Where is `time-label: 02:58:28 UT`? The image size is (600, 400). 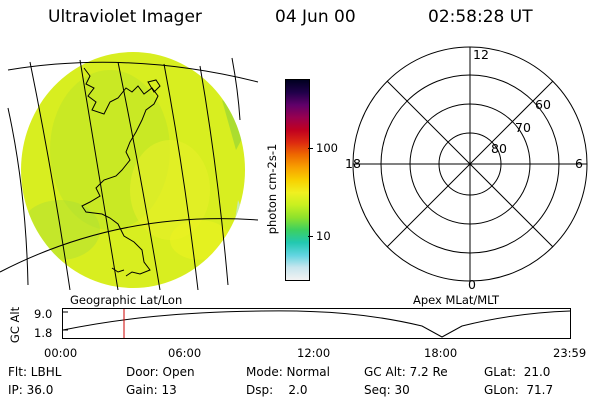 time-label: 02:58:28 UT is located at coordinates (480, 17).